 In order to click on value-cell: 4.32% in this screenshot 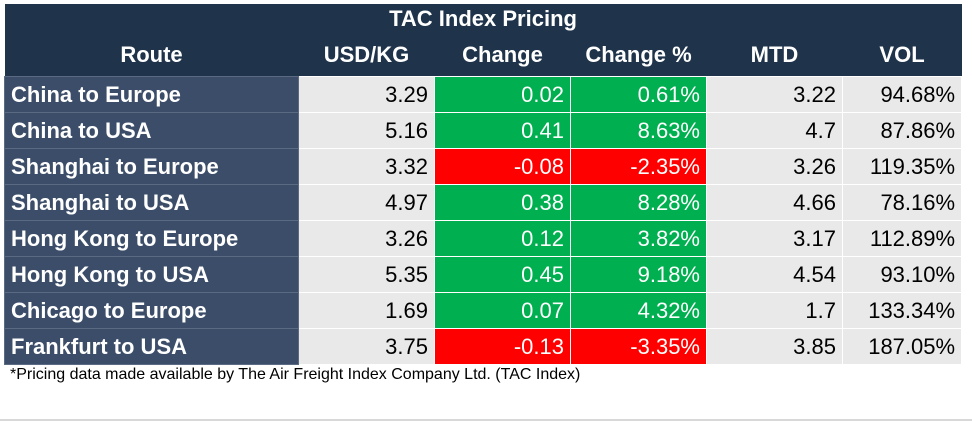, I will do `click(638, 310)`.